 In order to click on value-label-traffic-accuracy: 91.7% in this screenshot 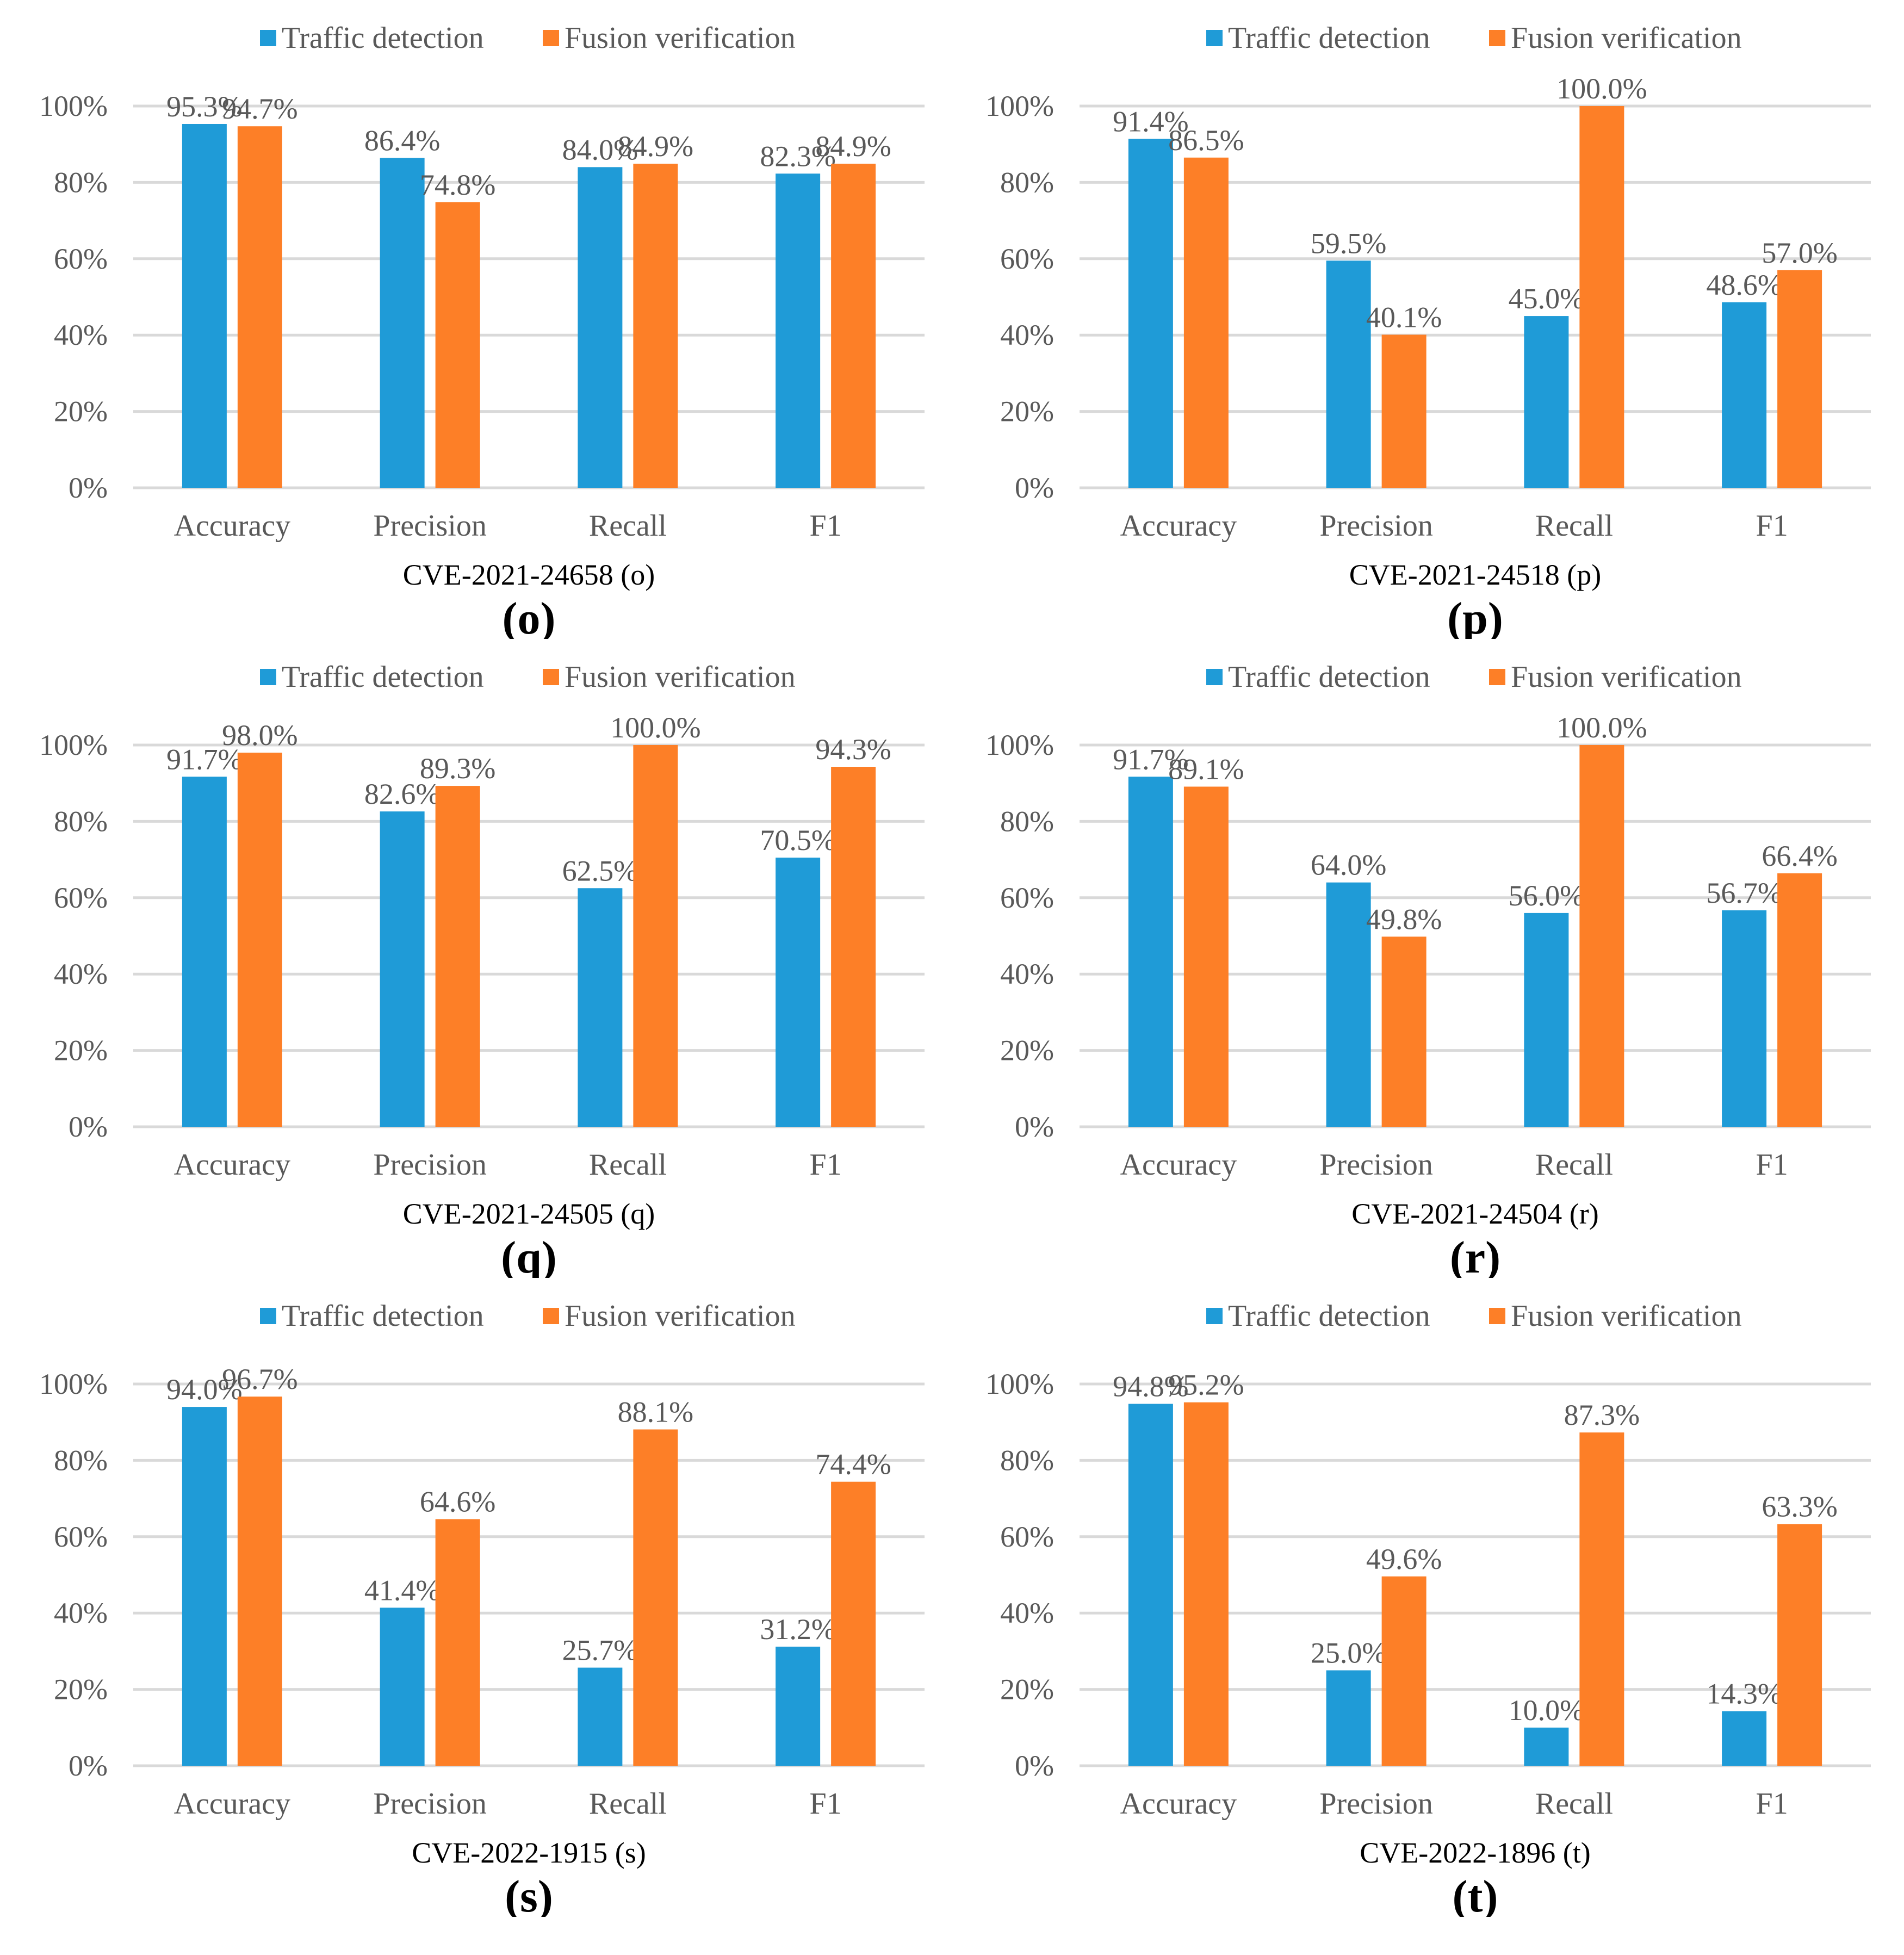, I will do `click(204, 759)`.